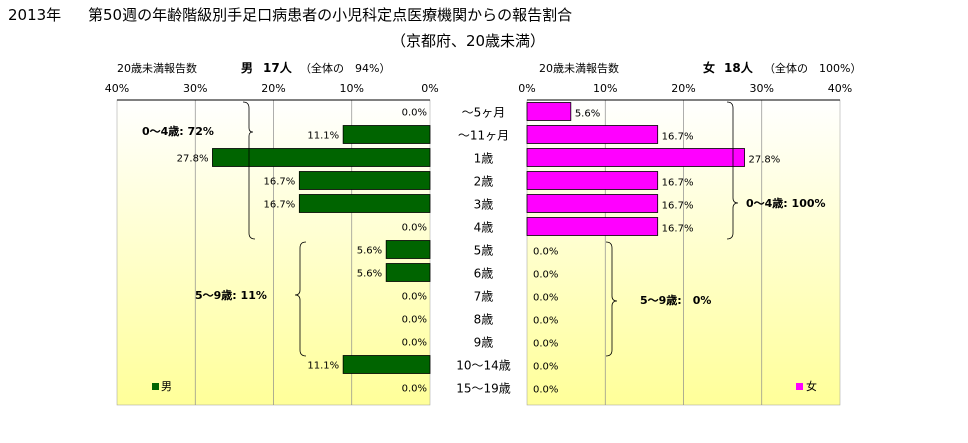 The height and width of the screenshot is (443, 968). Describe the element at coordinates (765, 160) in the screenshot. I see `female-value-label: 27.8%` at that location.